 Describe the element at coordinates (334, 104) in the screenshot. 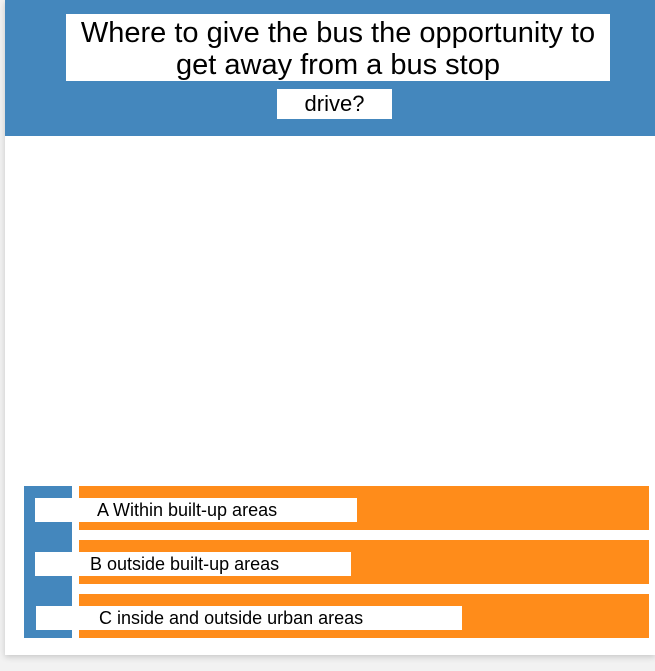

I see `question-text-continued: drive?` at that location.